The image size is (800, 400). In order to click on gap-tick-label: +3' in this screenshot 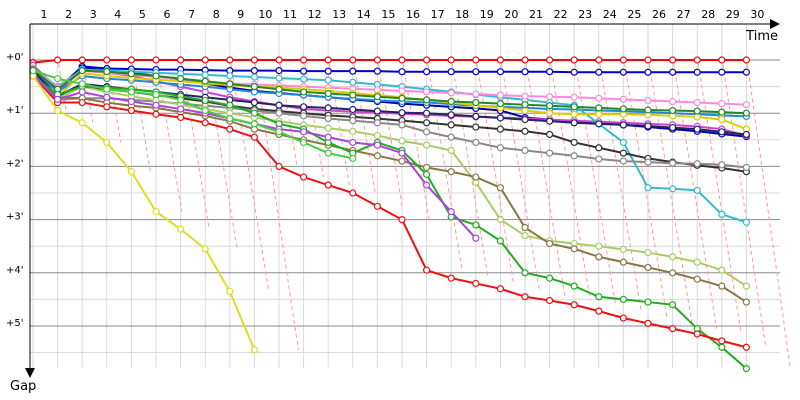, I will do `click(15, 217)`.